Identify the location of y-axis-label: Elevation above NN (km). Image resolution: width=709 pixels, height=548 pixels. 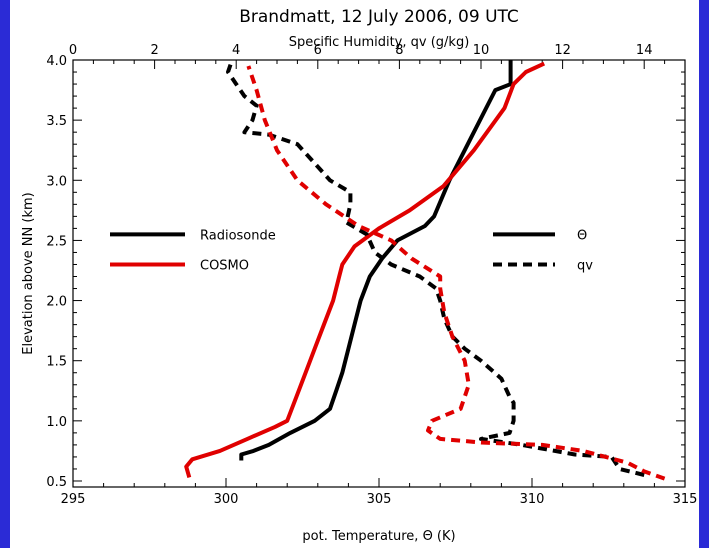
(28, 273).